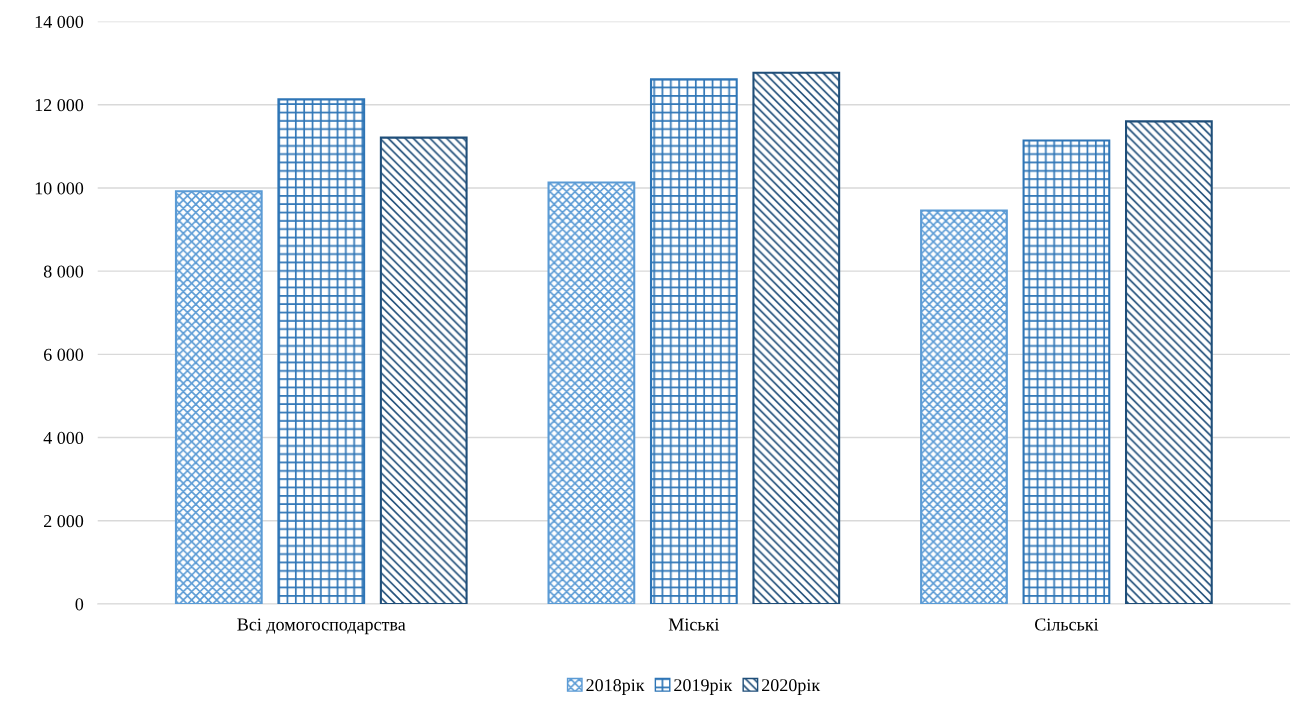 This screenshot has height=719, width=1303. Describe the element at coordinates (694, 624) in the screenshot. I see `x-tick-label: Міські` at that location.